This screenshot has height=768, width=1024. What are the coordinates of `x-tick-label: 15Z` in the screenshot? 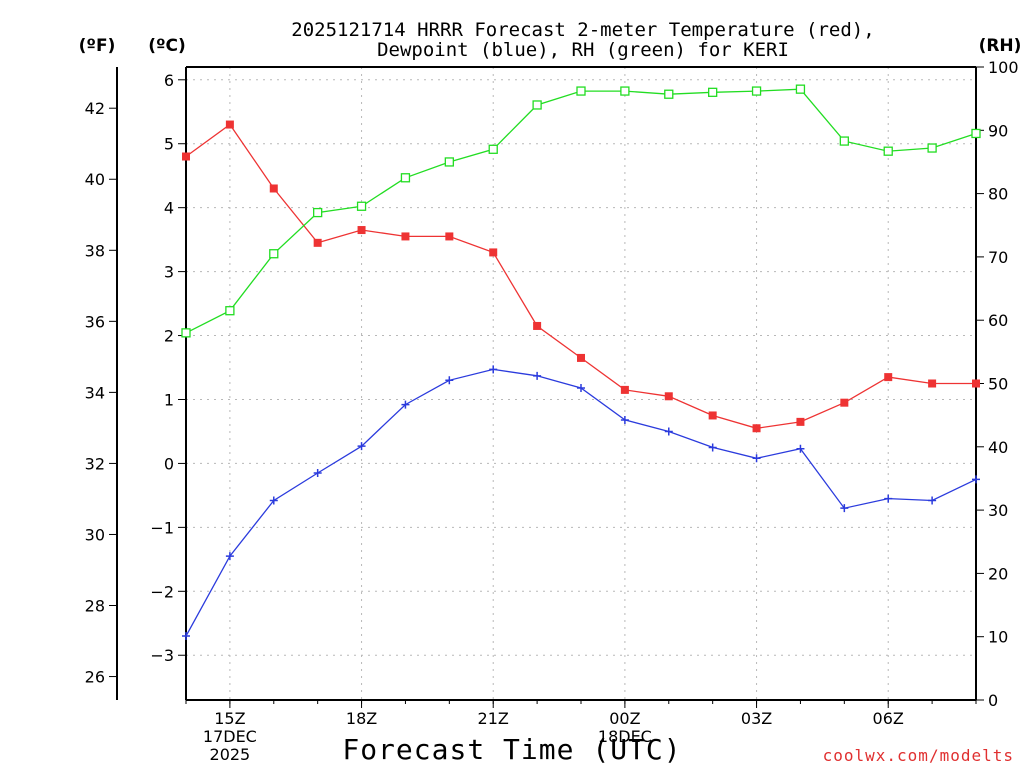 It's located at (229, 718).